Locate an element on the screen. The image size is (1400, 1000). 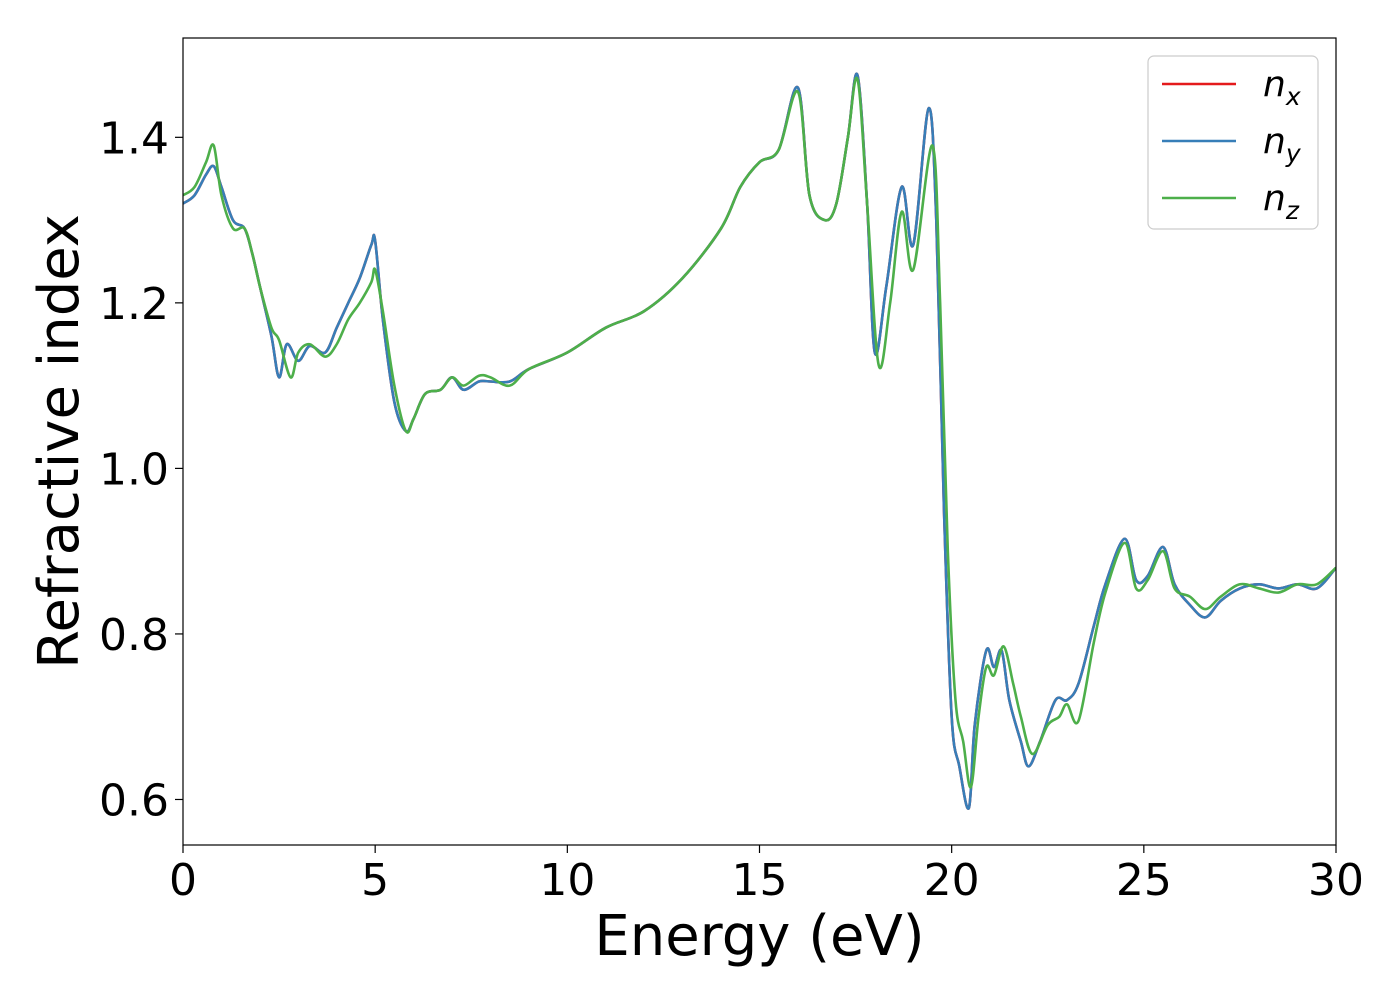
y-tick-label: 1.2 is located at coordinates (134, 304).